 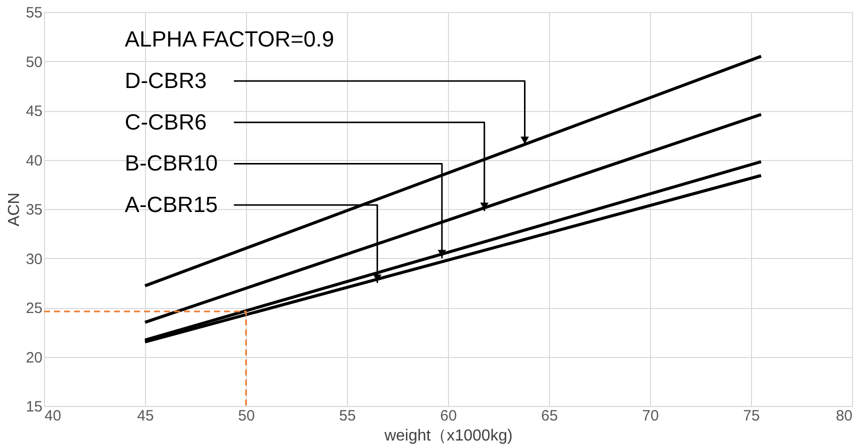 I want to click on y-tick-label: 50, so click(x=34, y=62).